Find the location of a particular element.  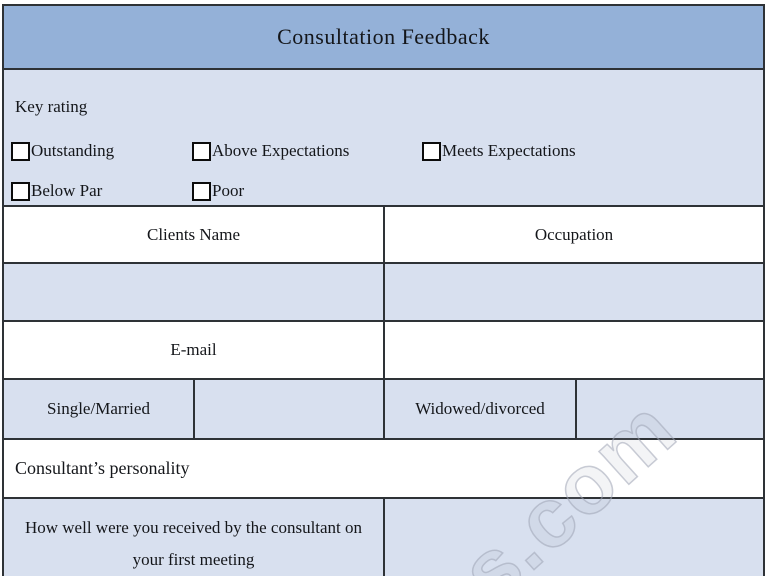

email-label: E-mail is located at coordinates (193, 349).